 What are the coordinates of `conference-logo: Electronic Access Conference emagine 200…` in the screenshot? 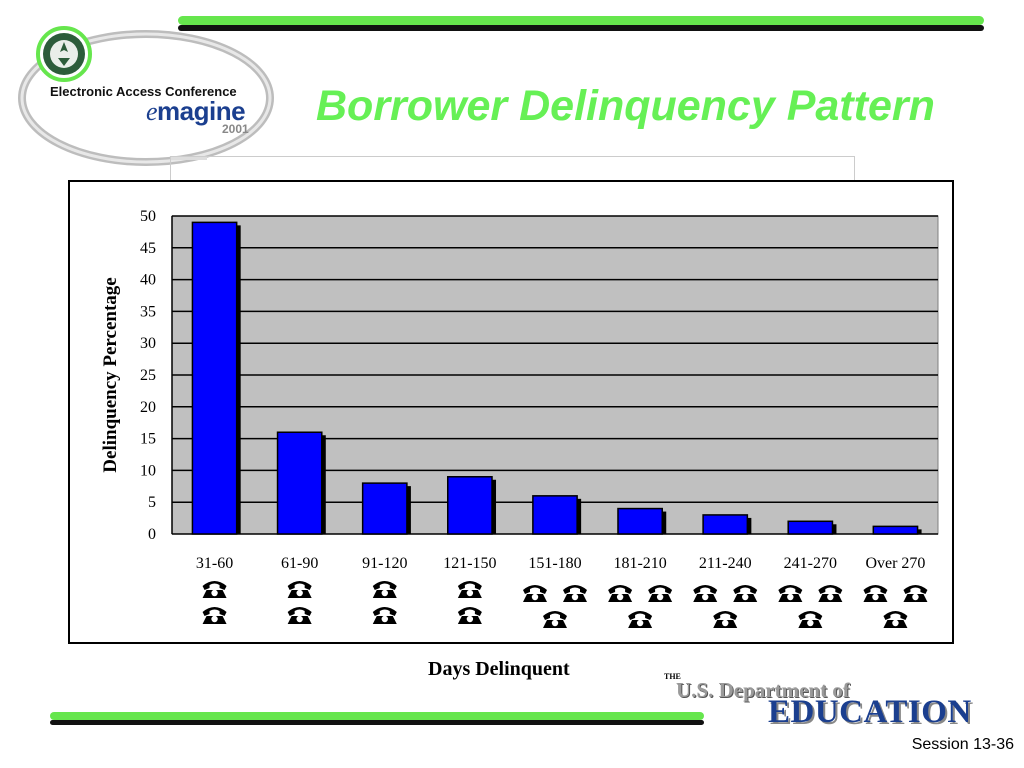 It's located at (151, 97).